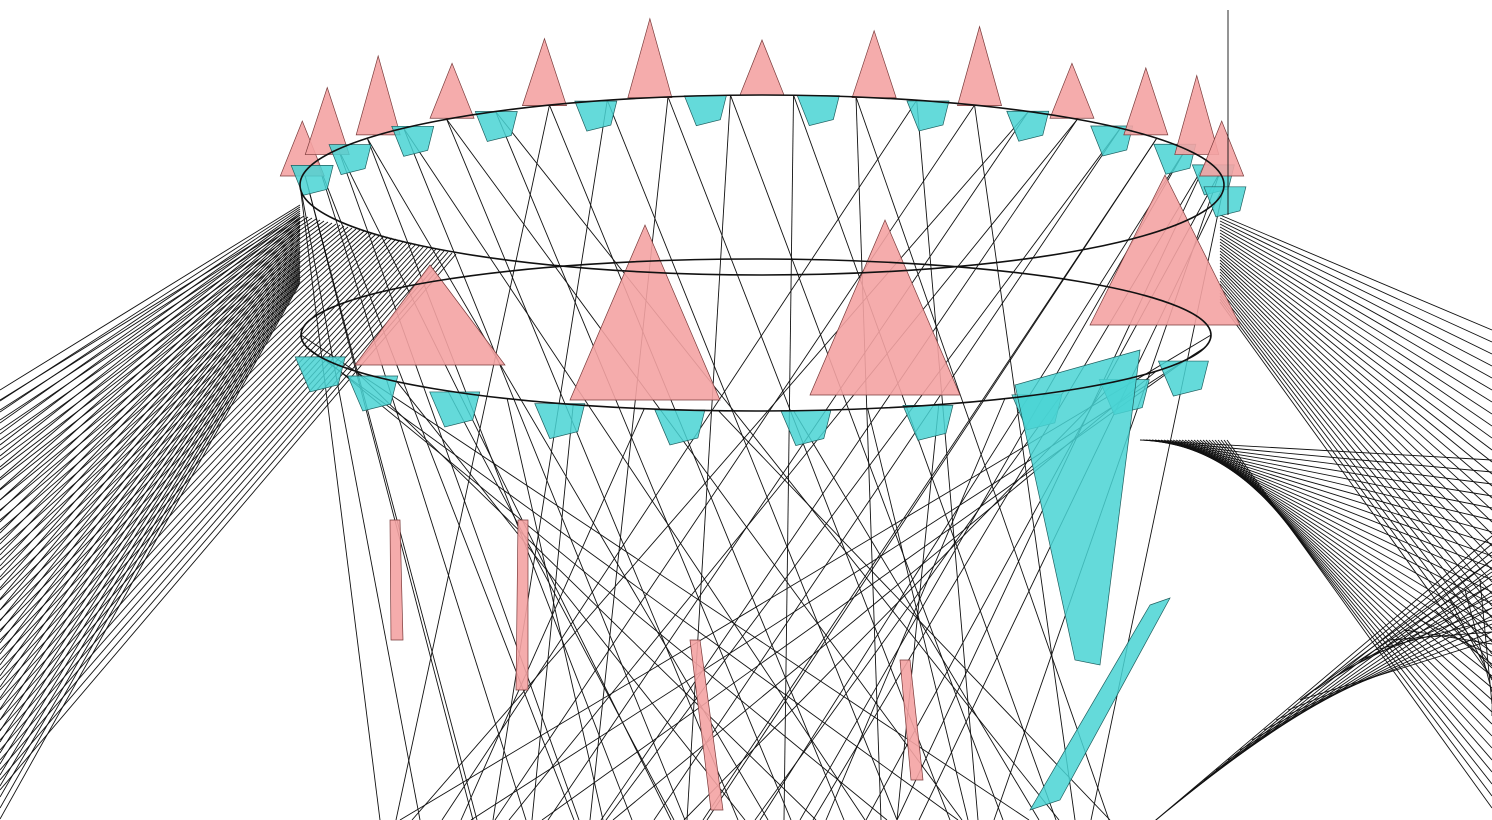 This screenshot has width=1492, height=820. What do you see at coordinates (762, 185) in the screenshot?
I see `upper-ring` at bounding box center [762, 185].